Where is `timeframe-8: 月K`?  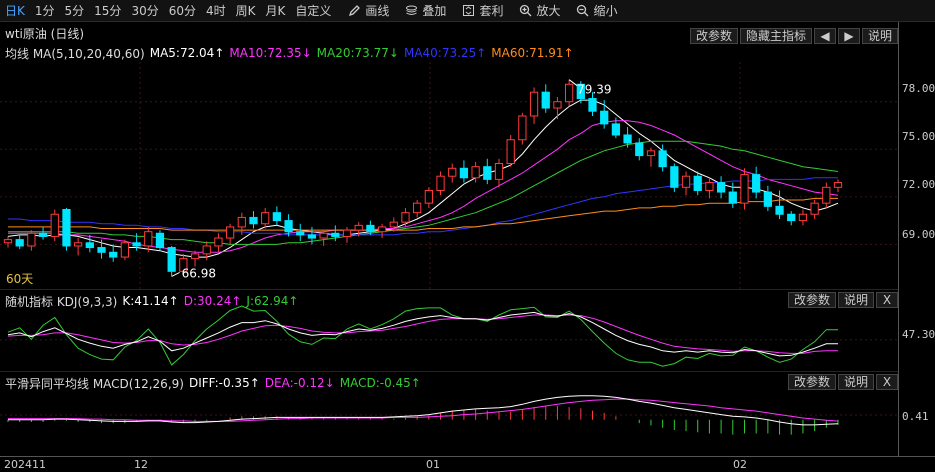
timeframe-8: 月K is located at coordinates (275, 10).